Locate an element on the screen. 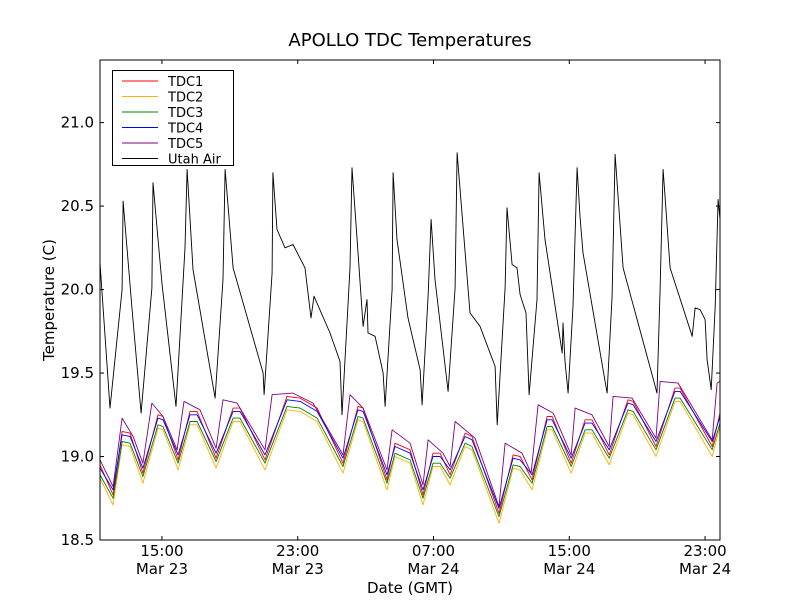 The width and height of the screenshot is (800, 604). x-axis-label: Date (GMT) is located at coordinates (410, 588).